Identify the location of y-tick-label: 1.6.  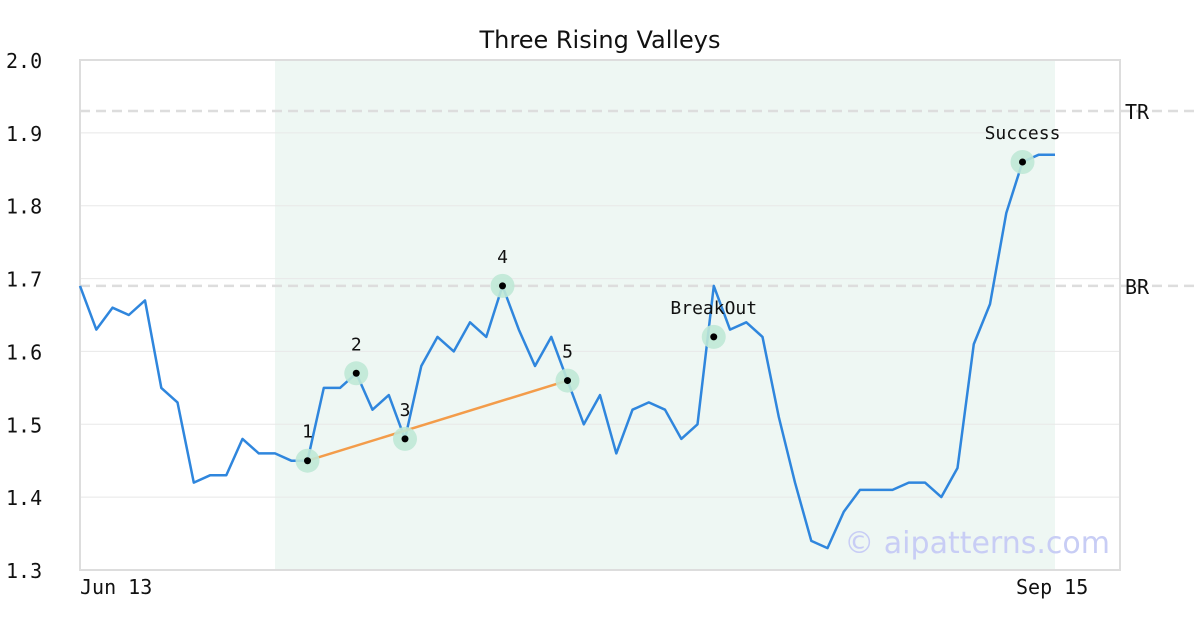
(24, 352).